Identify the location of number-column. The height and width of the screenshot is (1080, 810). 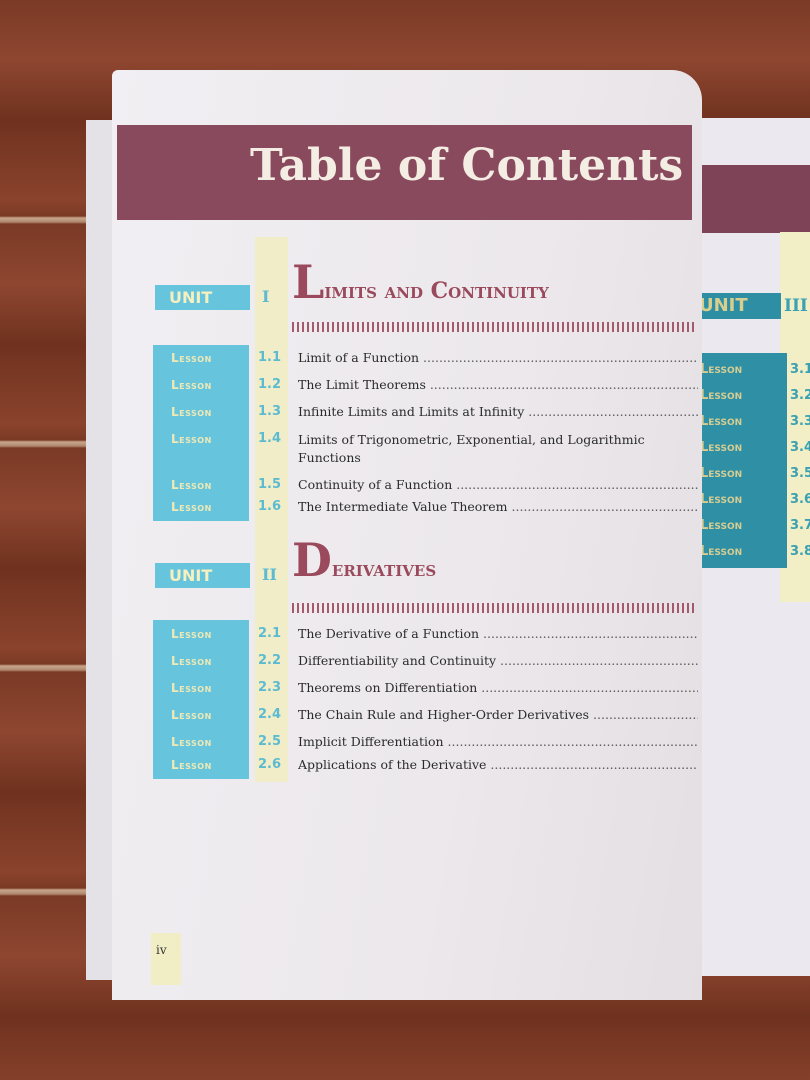
(271, 509).